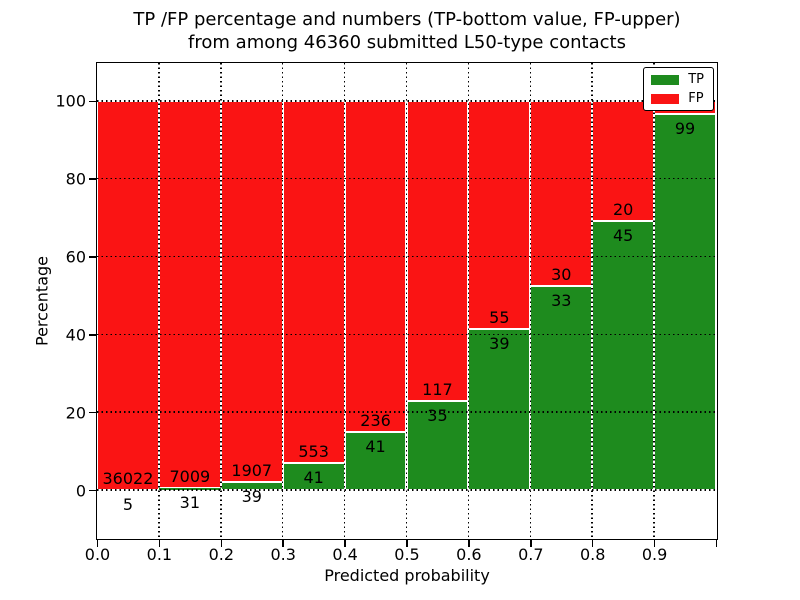  I want to click on fp-count-label: 236, so click(375, 421).